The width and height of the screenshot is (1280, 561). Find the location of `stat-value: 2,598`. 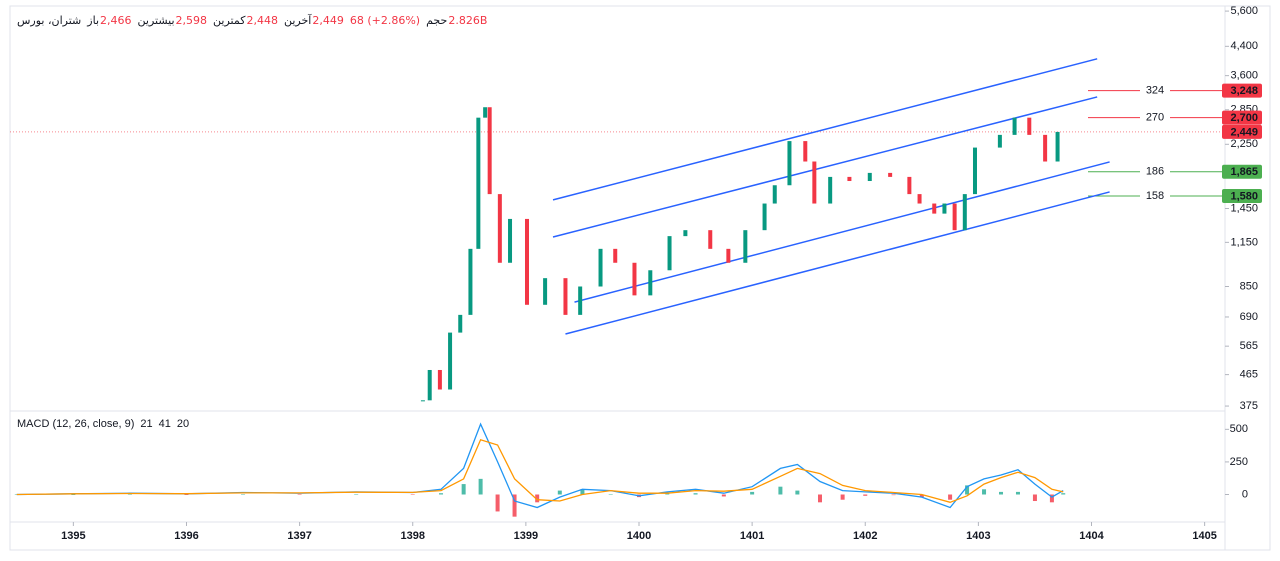

stat-value: 2,598 is located at coordinates (191, 20).